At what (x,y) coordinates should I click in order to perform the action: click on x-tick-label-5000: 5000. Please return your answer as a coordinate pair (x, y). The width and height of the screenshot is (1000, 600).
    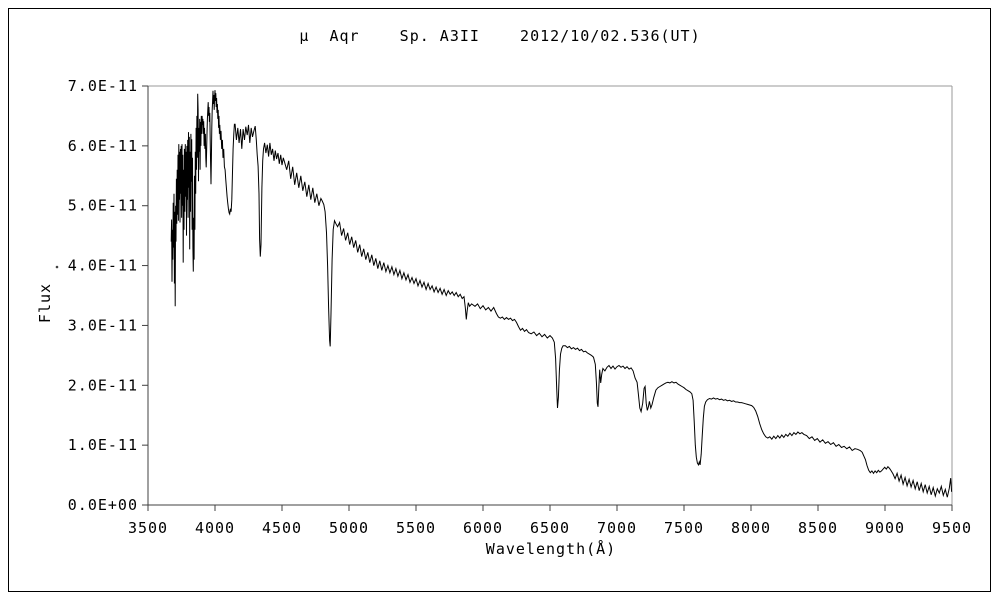
    Looking at the image, I should click on (349, 528).